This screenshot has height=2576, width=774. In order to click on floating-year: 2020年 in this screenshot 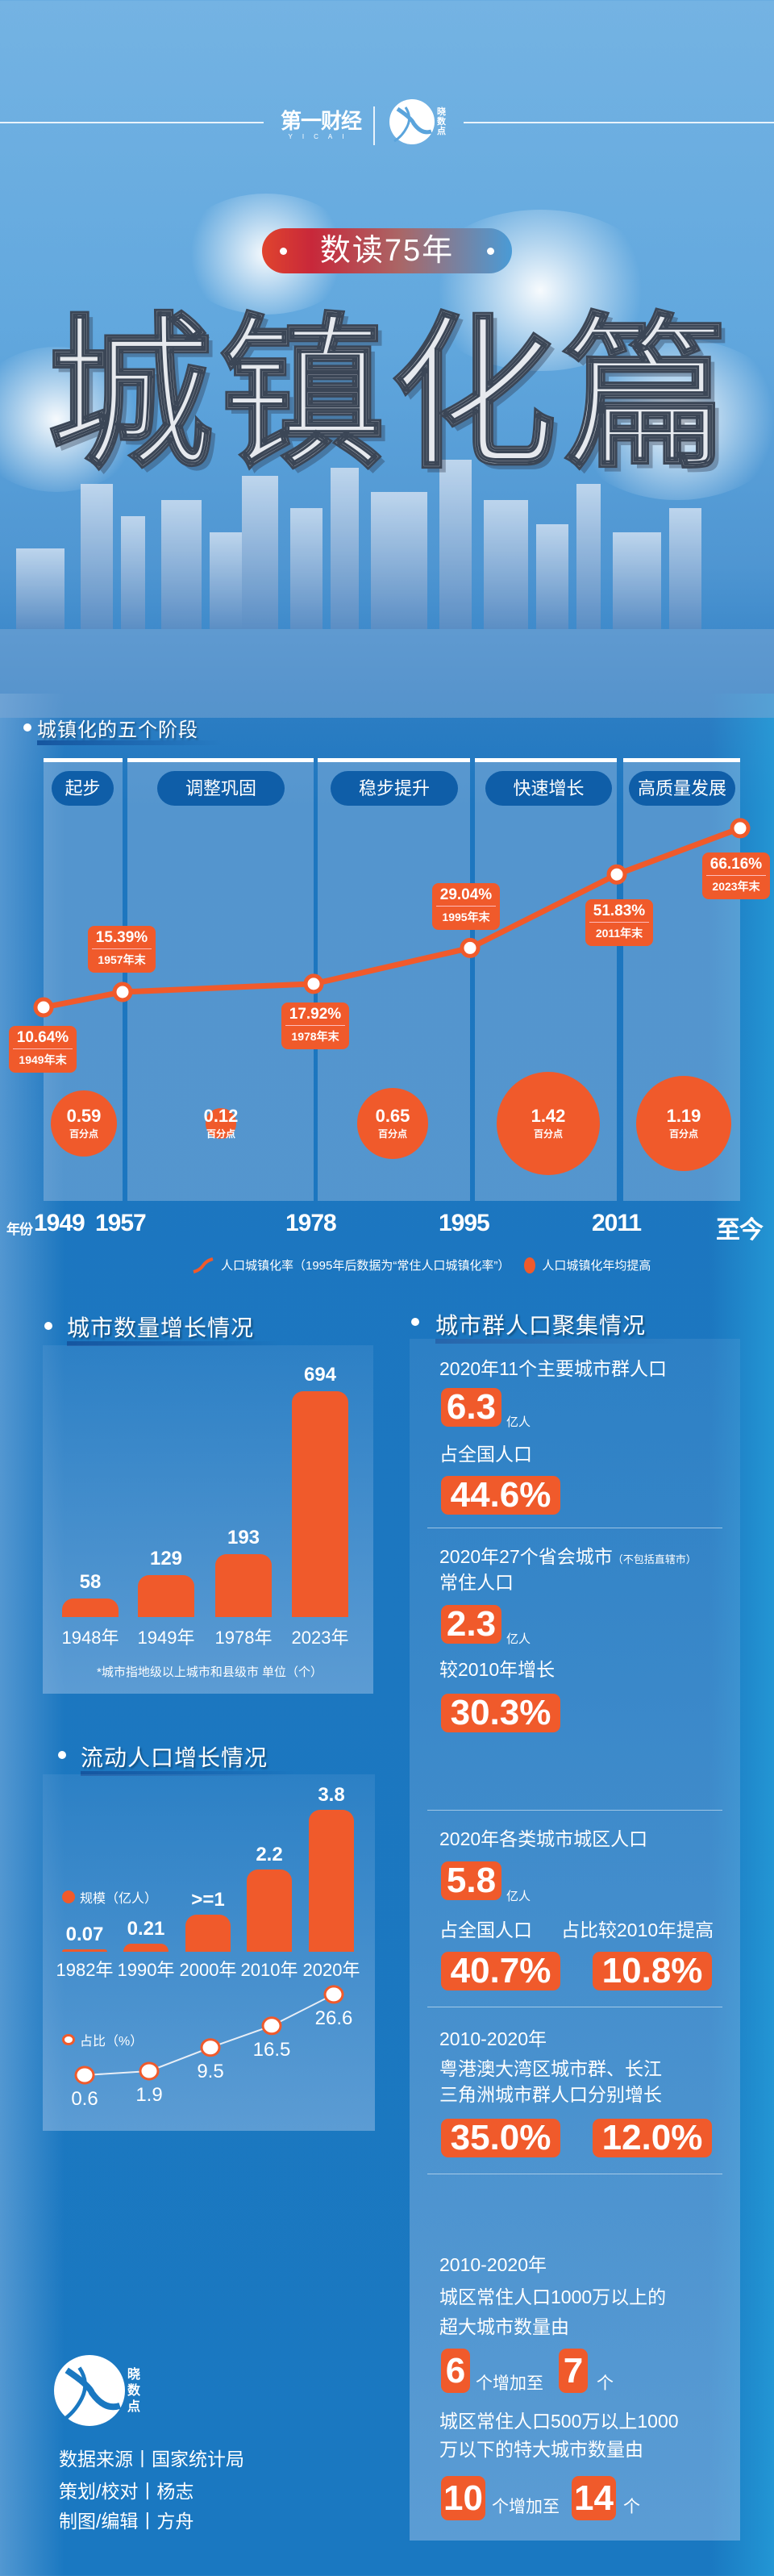, I will do `click(331, 1970)`.